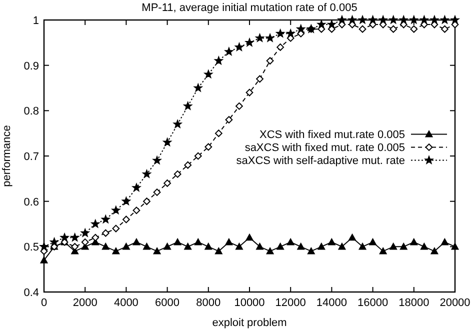 The height and width of the screenshot is (332, 474). Describe the element at coordinates (31, 202) in the screenshot. I see `y-tick-label: 0.6` at that location.